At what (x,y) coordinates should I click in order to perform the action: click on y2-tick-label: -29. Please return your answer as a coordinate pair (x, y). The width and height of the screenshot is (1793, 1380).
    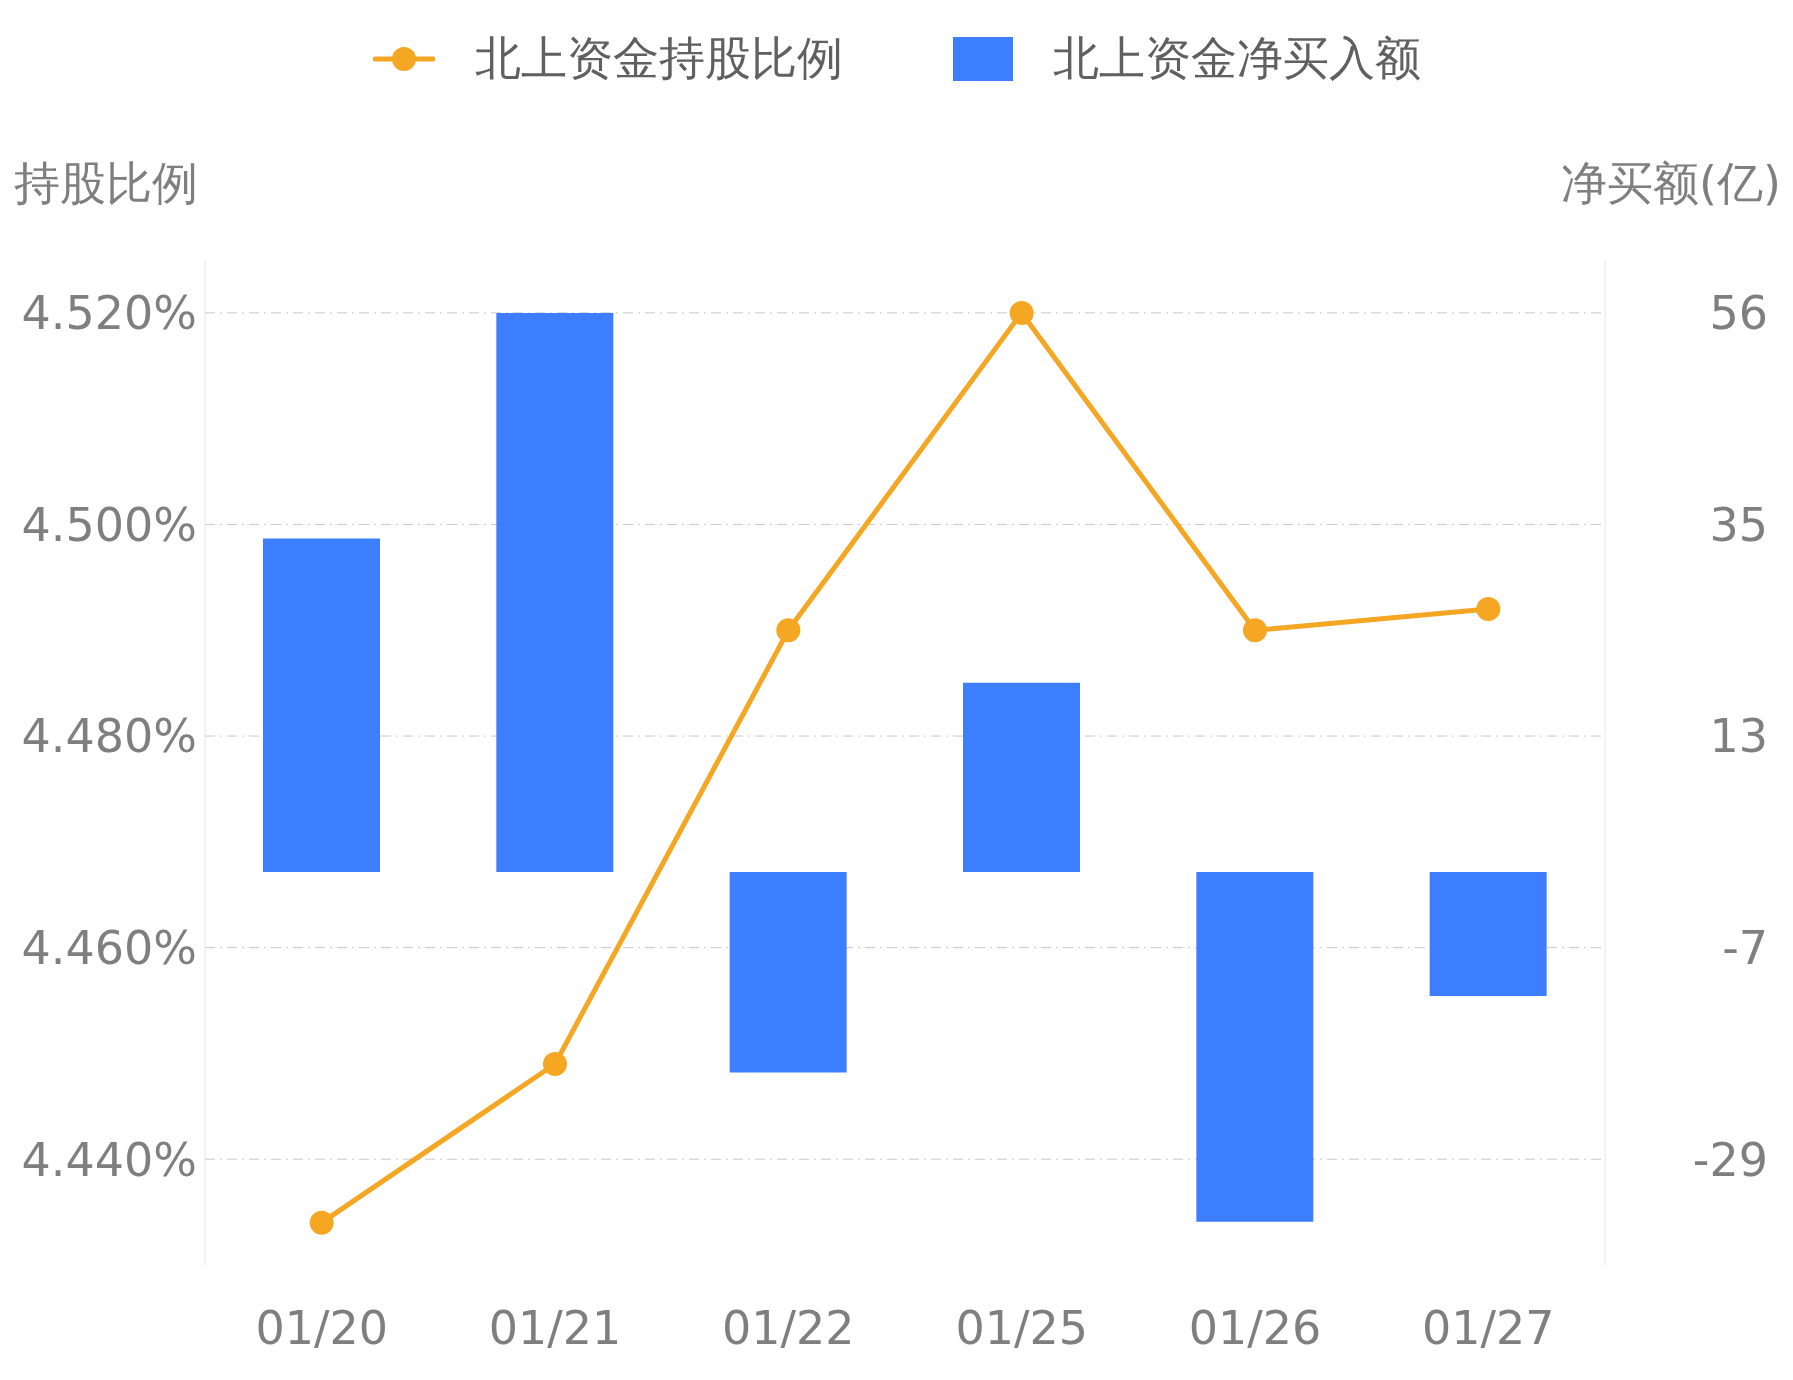
    Looking at the image, I should click on (1730, 1159).